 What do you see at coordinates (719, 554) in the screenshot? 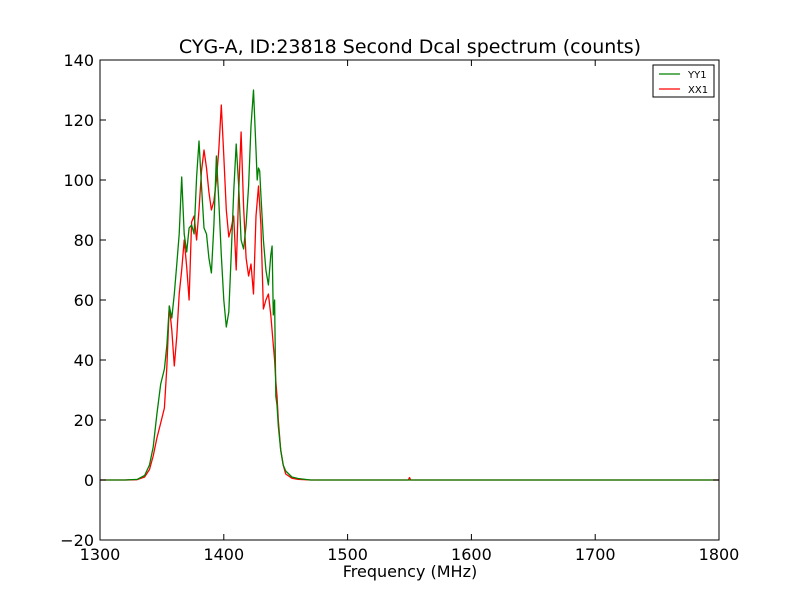
I see `x-tick-label: 1800` at bounding box center [719, 554].